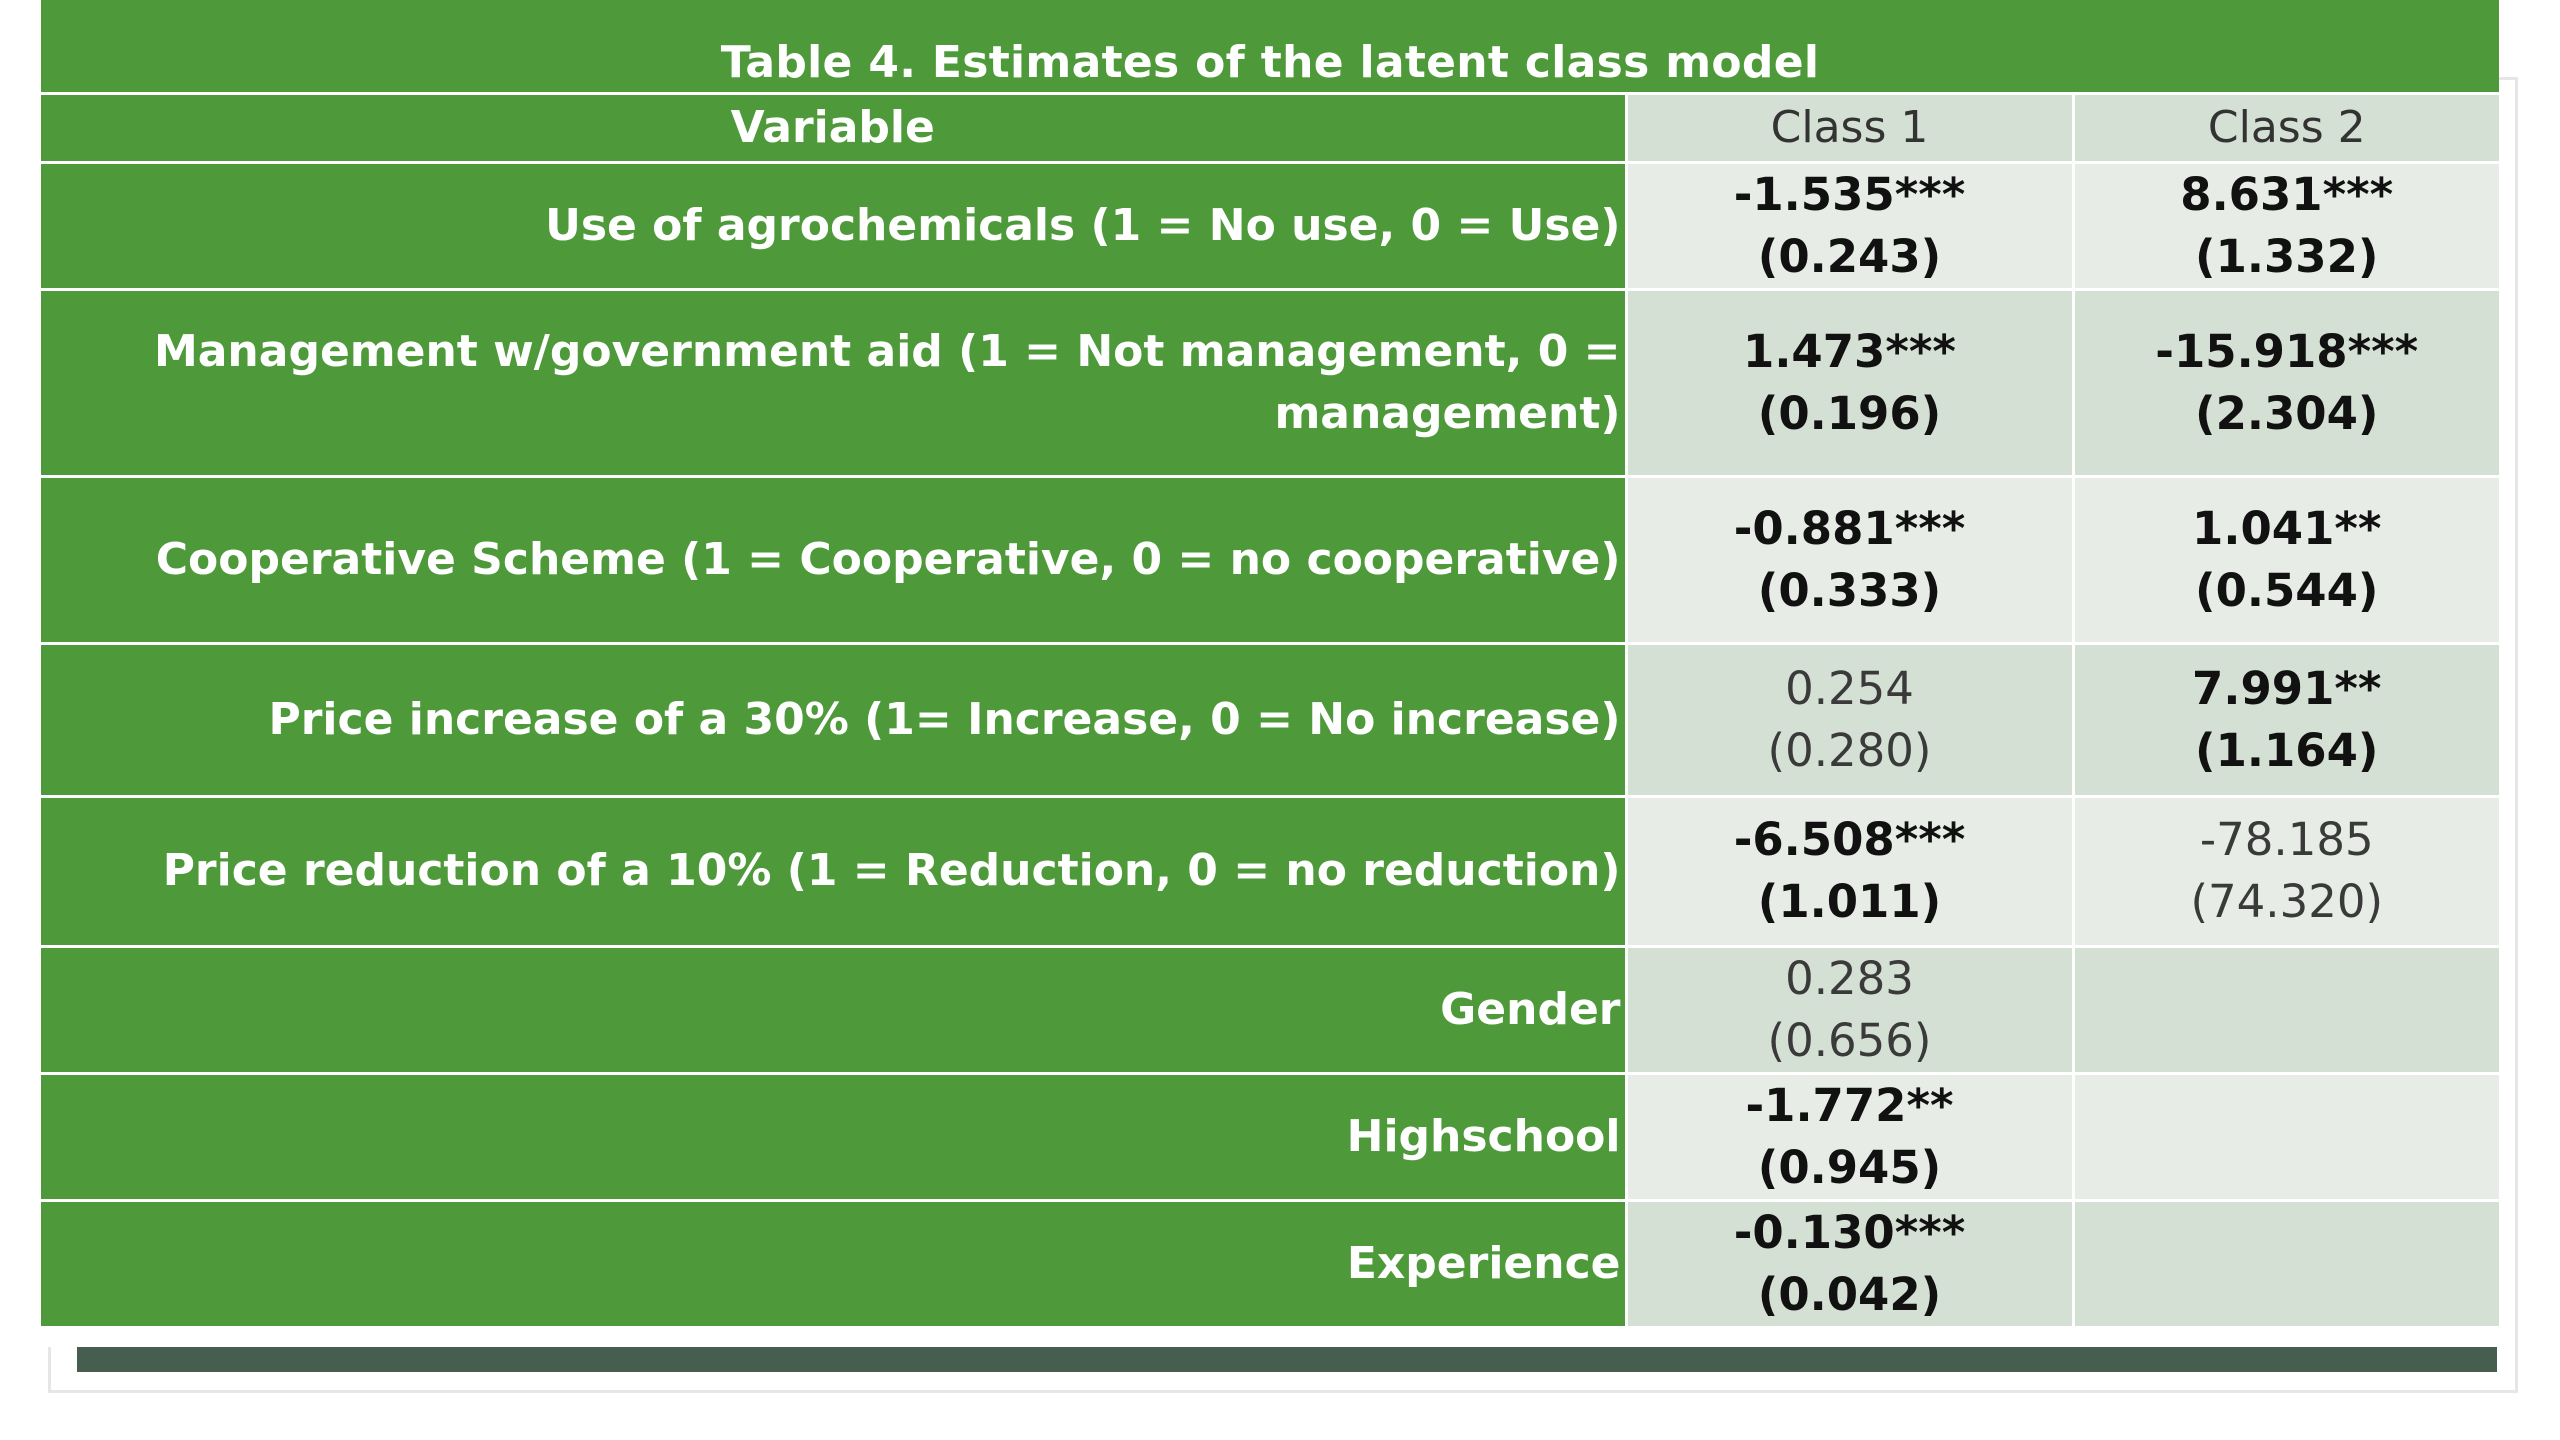 This screenshot has width=2560, height=1440. I want to click on standard-error: (74.320), so click(2287, 901).